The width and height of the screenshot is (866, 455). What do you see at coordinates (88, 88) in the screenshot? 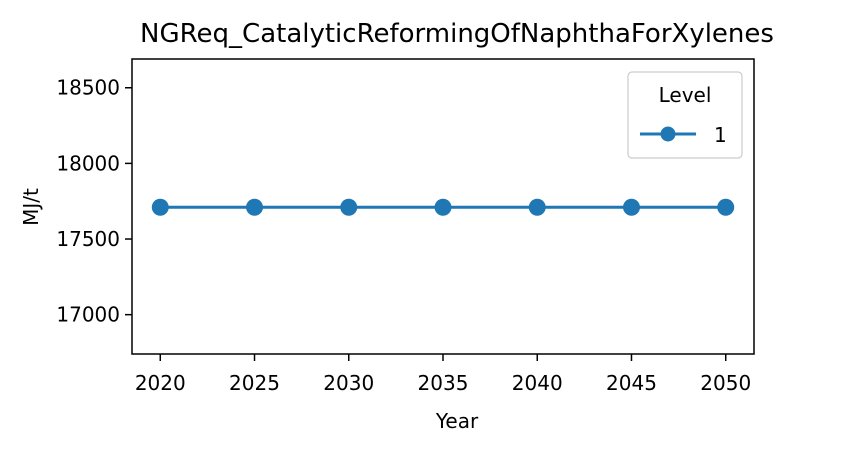
I see `y-tick-label: 18500` at bounding box center [88, 88].